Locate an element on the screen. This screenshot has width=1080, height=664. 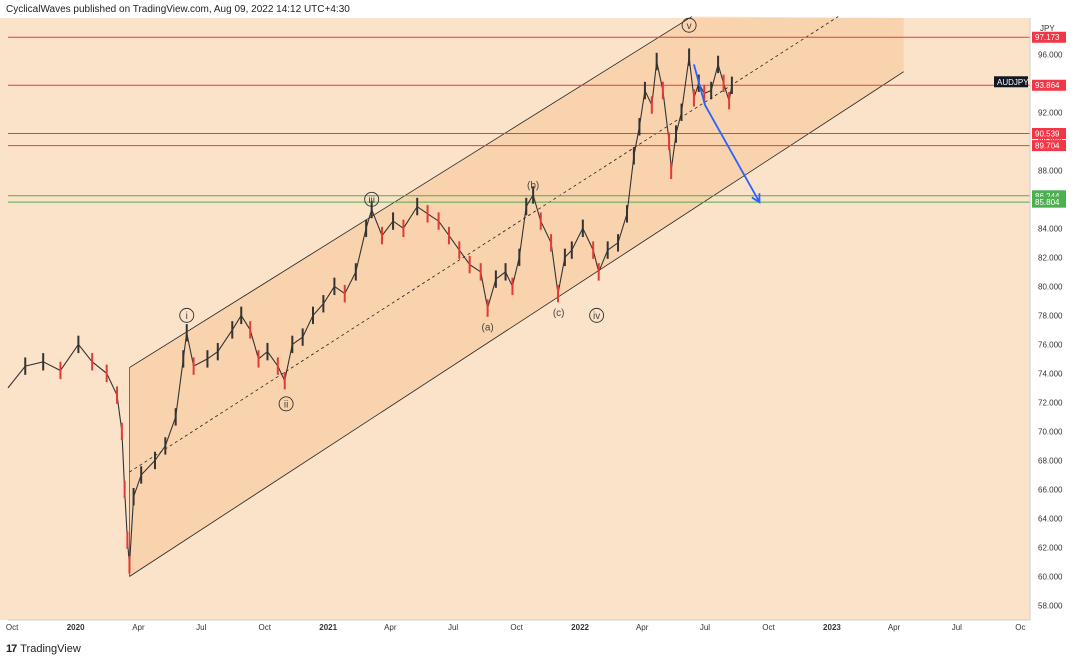
x-tick-label: 2021 is located at coordinates (328, 627).